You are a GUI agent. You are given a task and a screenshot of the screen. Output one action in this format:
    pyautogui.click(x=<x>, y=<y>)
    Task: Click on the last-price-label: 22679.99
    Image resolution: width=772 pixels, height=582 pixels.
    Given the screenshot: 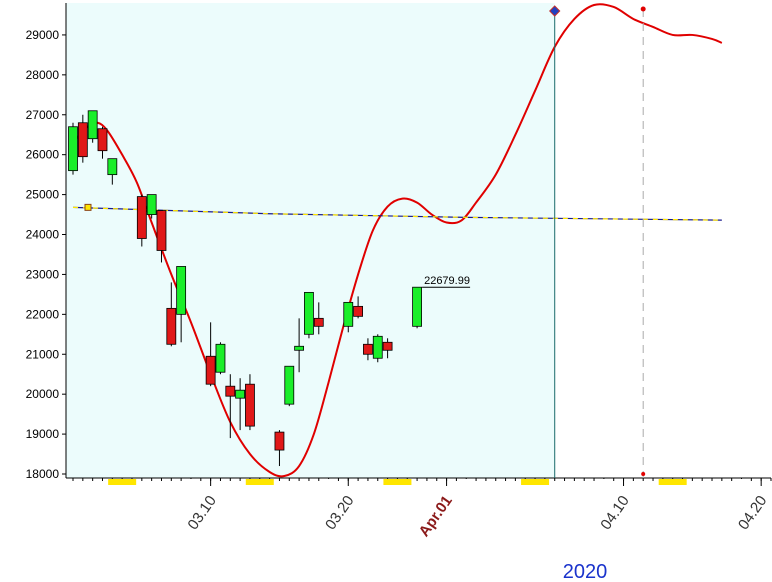 What is the action you would take?
    pyautogui.click(x=447, y=281)
    